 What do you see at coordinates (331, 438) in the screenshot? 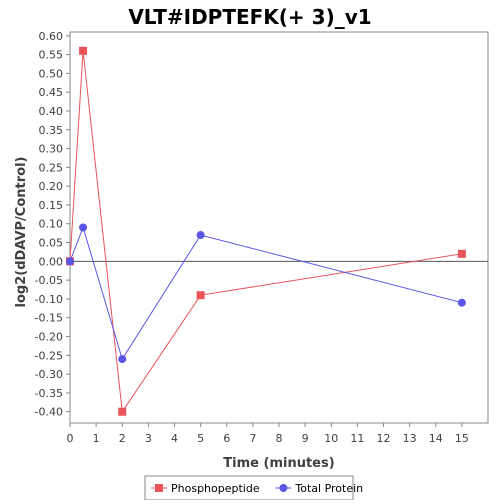
I see `x-tick-label: 10` at bounding box center [331, 438].